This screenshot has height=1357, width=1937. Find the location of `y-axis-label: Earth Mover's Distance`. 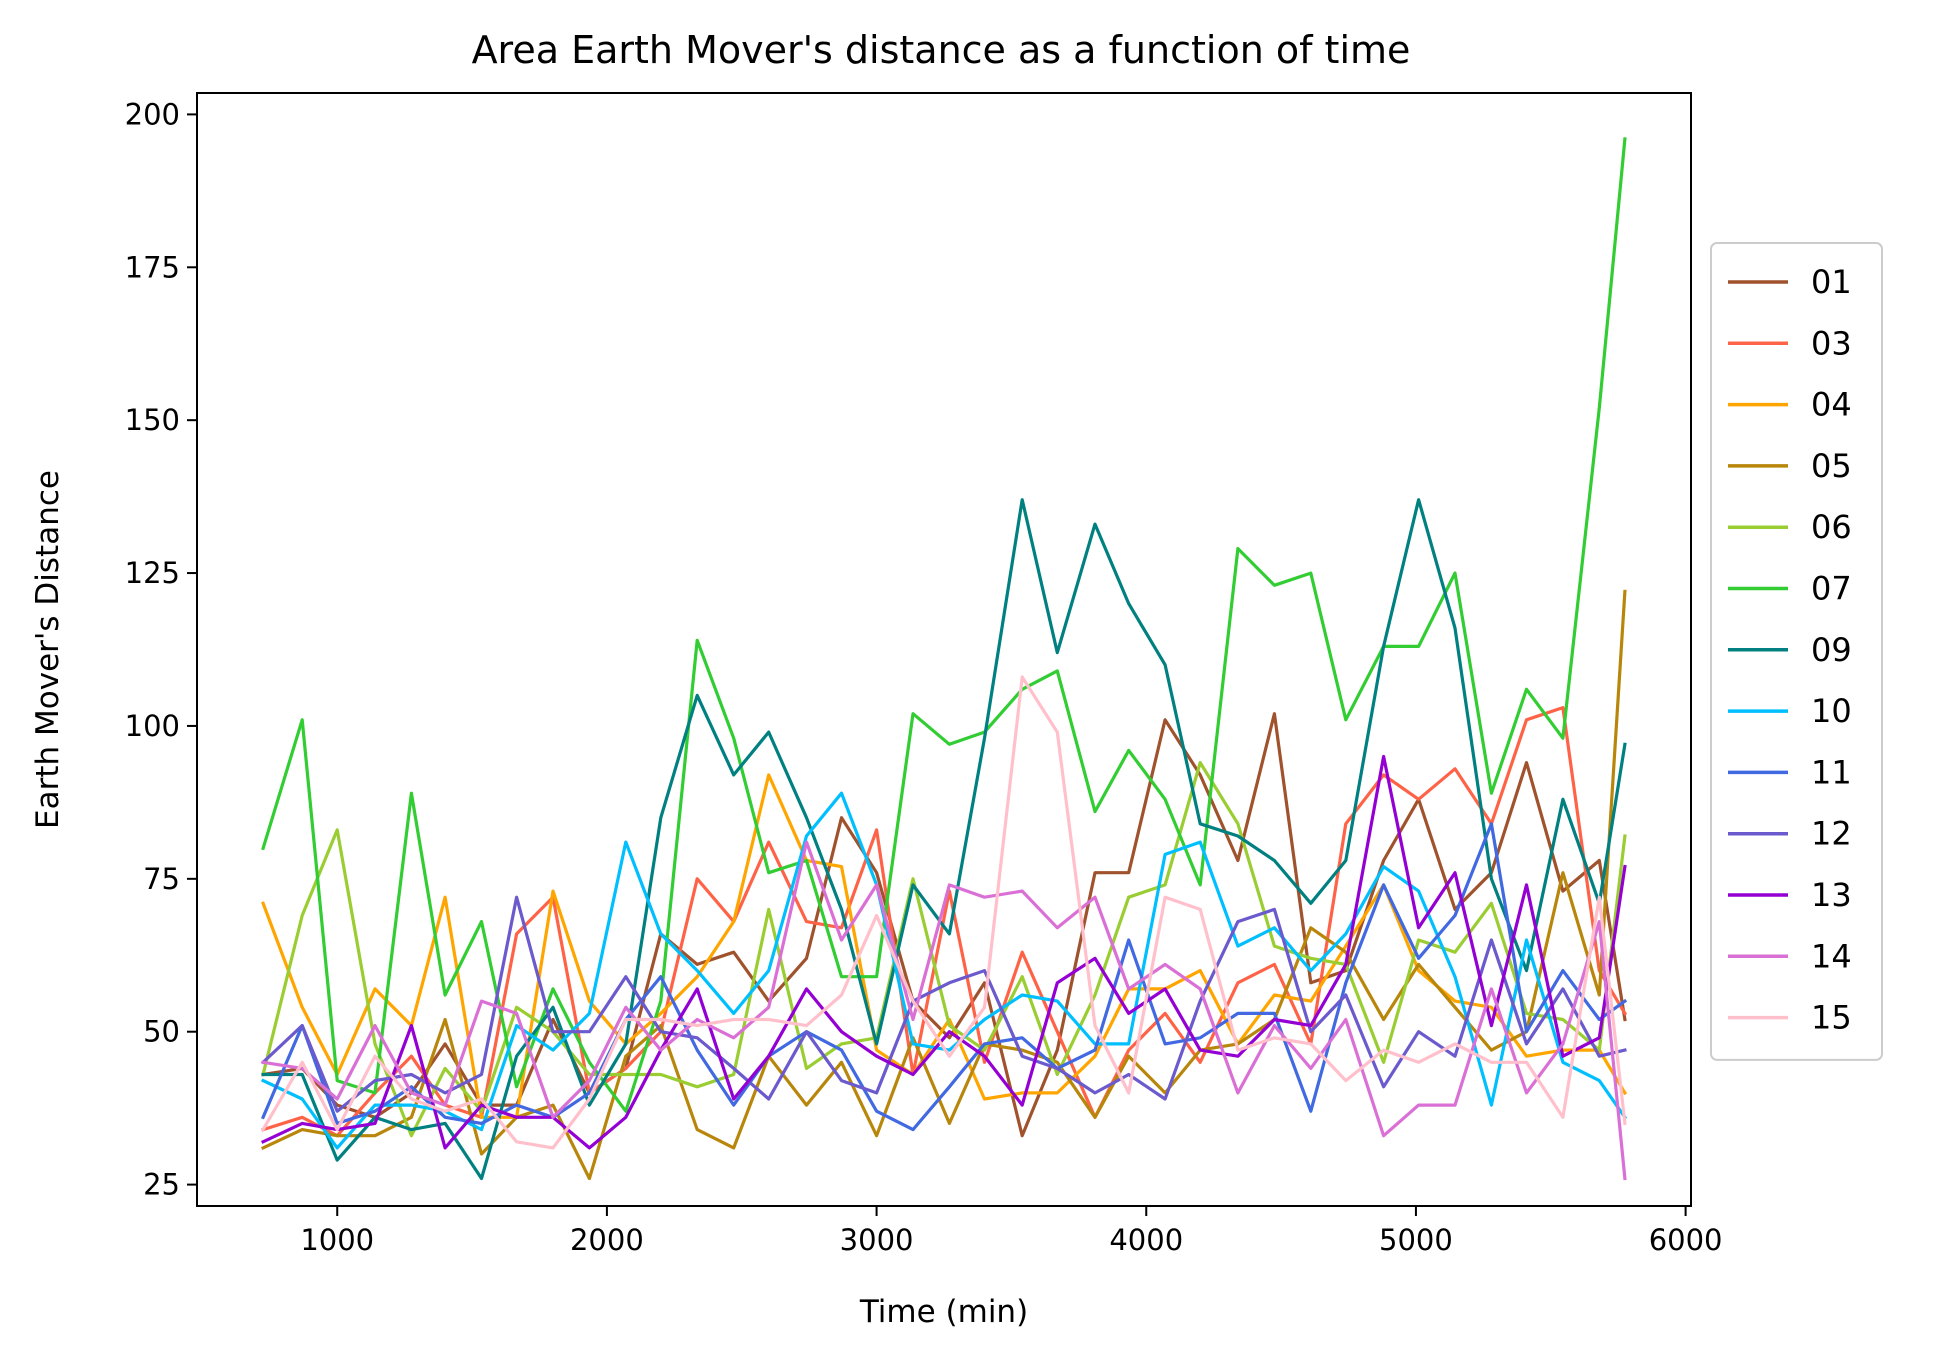

y-axis-label: Earth Mover's Distance is located at coordinates (48, 649).